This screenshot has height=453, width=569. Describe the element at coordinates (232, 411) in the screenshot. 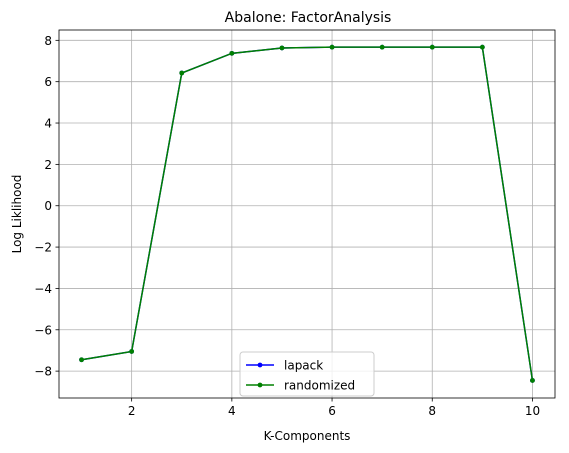

I see `x-tick-label: 4` at that location.